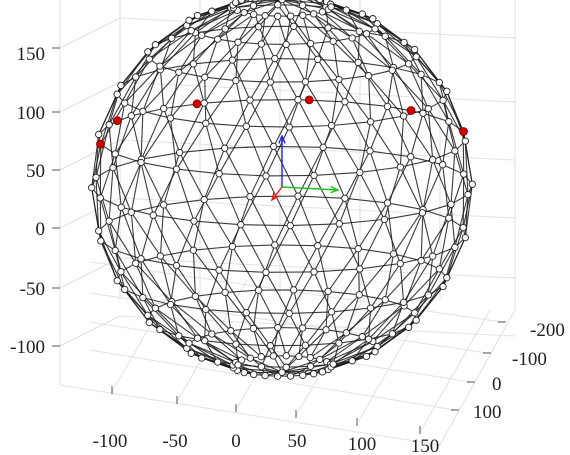  I want to click on z-tick-label: 100, so click(31, 113).